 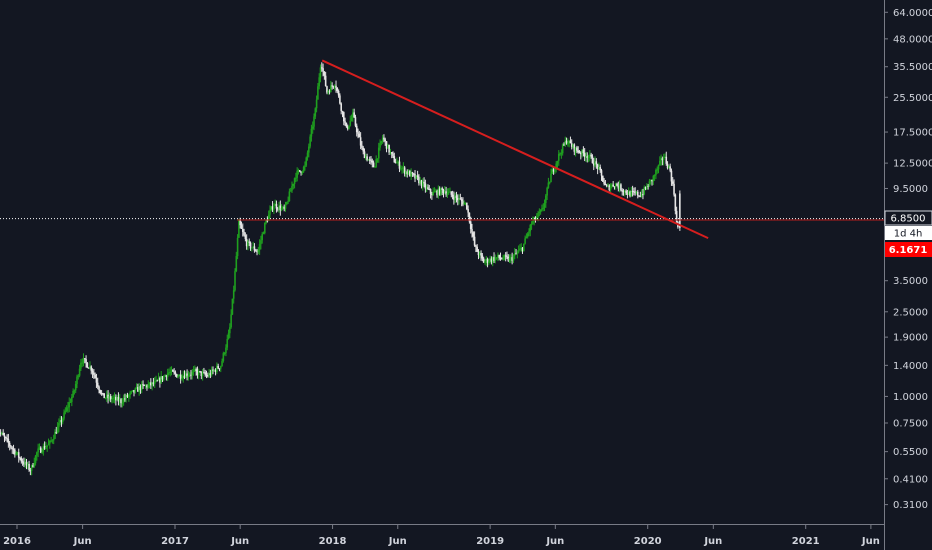 What do you see at coordinates (910, 281) in the screenshot?
I see `price-tick-label: 3.5000` at bounding box center [910, 281].